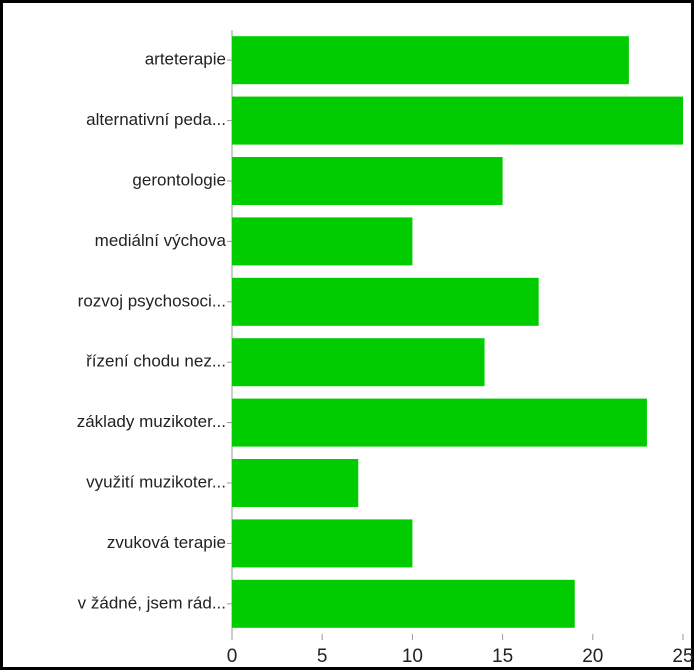 The image size is (694, 670). Describe the element at coordinates (502, 656) in the screenshot. I see `x-tick-label: 15` at that location.